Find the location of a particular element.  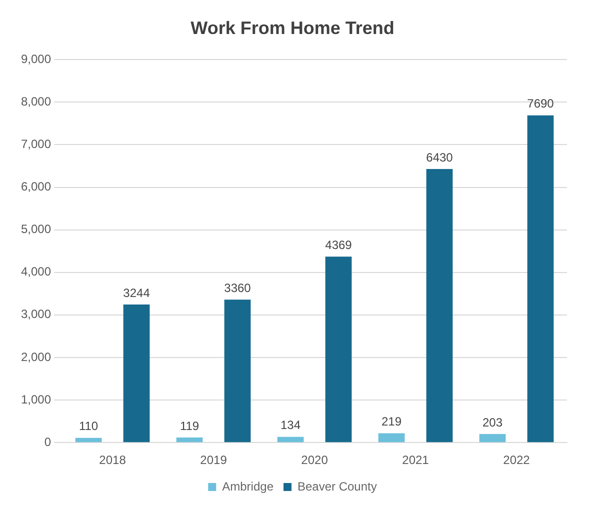

data-label: 3360 is located at coordinates (238, 287).